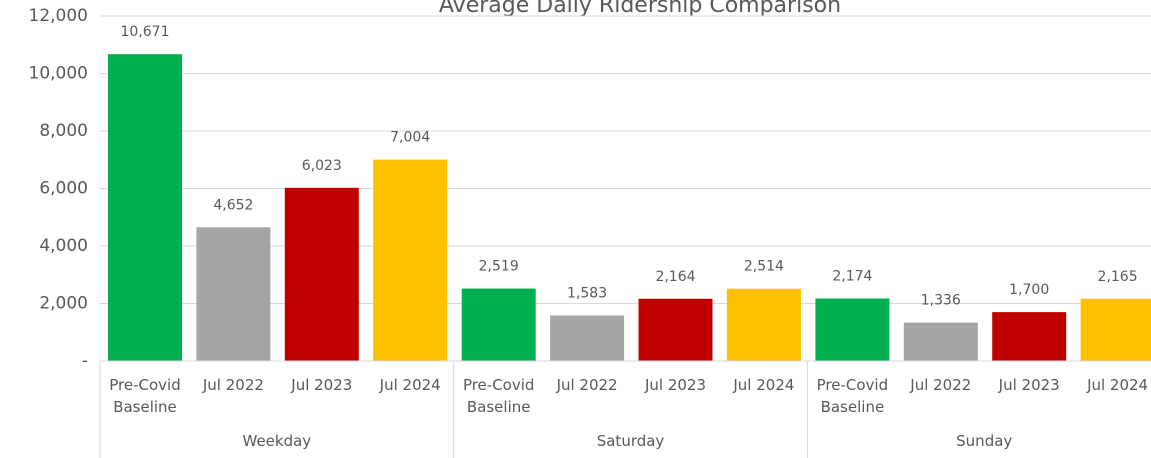 The width and height of the screenshot is (1151, 458). I want to click on y-tick-label: 2,000, so click(63, 304).